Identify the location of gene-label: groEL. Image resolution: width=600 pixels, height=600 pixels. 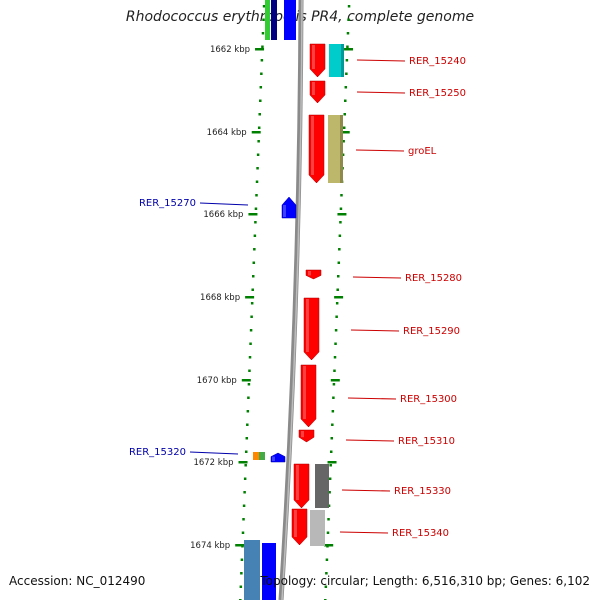
(422, 151).